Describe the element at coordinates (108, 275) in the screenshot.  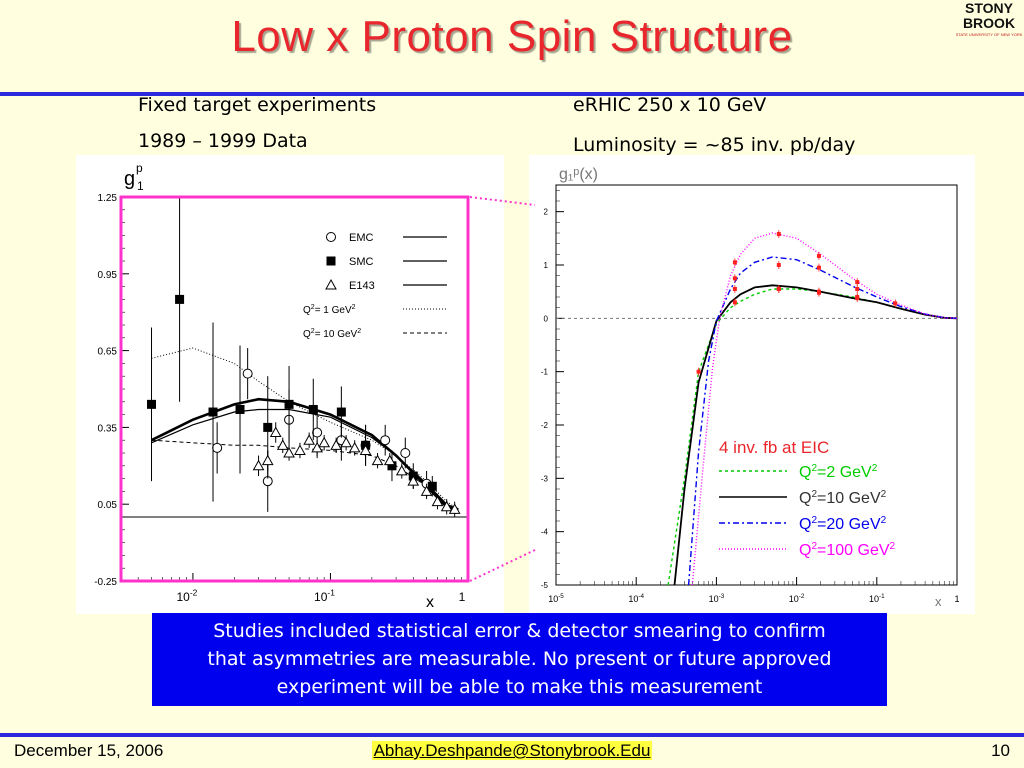
I see `left-y-tick-label: 0.95` at that location.